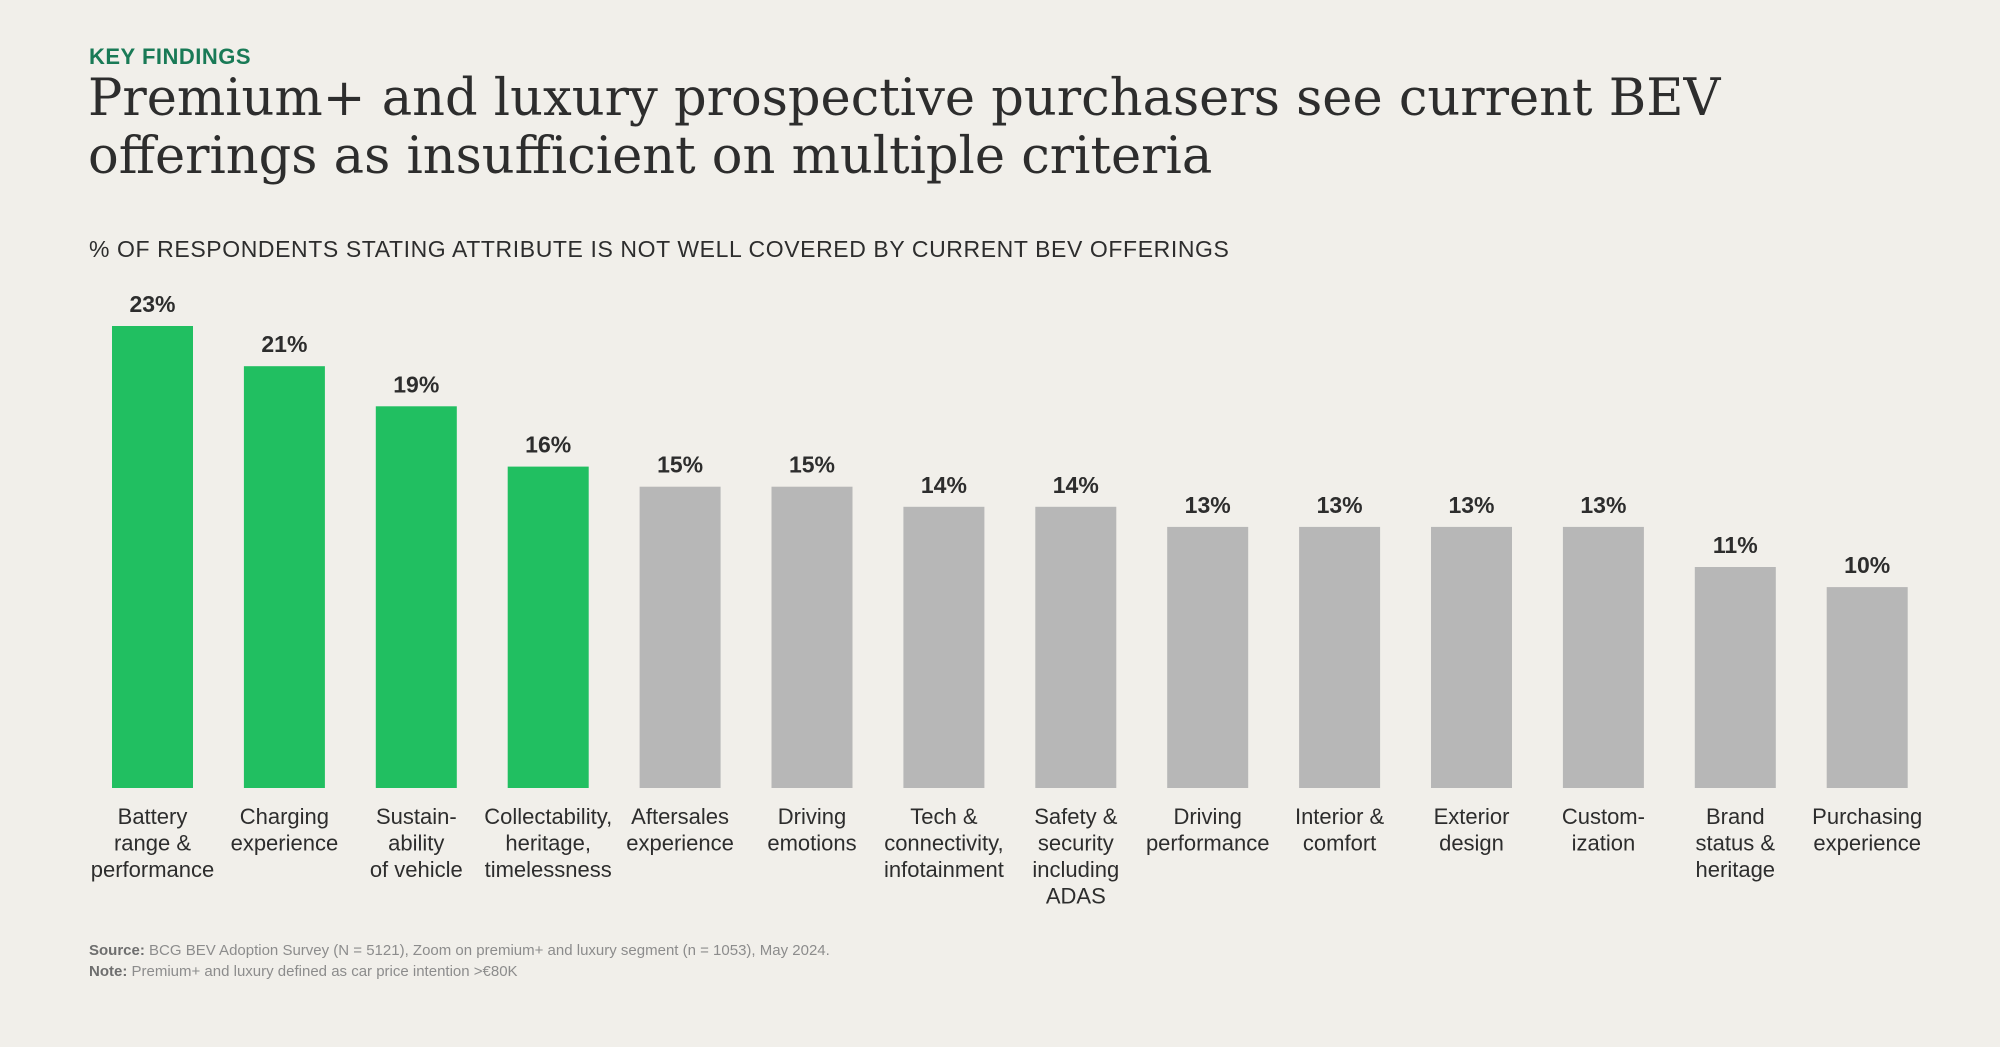  I want to click on data-label-2: 21%, so click(284, 344).